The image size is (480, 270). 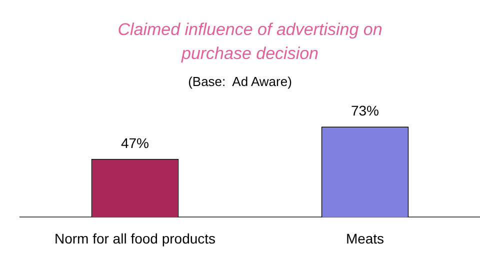 I want to click on data-label: 73%, so click(x=365, y=110).